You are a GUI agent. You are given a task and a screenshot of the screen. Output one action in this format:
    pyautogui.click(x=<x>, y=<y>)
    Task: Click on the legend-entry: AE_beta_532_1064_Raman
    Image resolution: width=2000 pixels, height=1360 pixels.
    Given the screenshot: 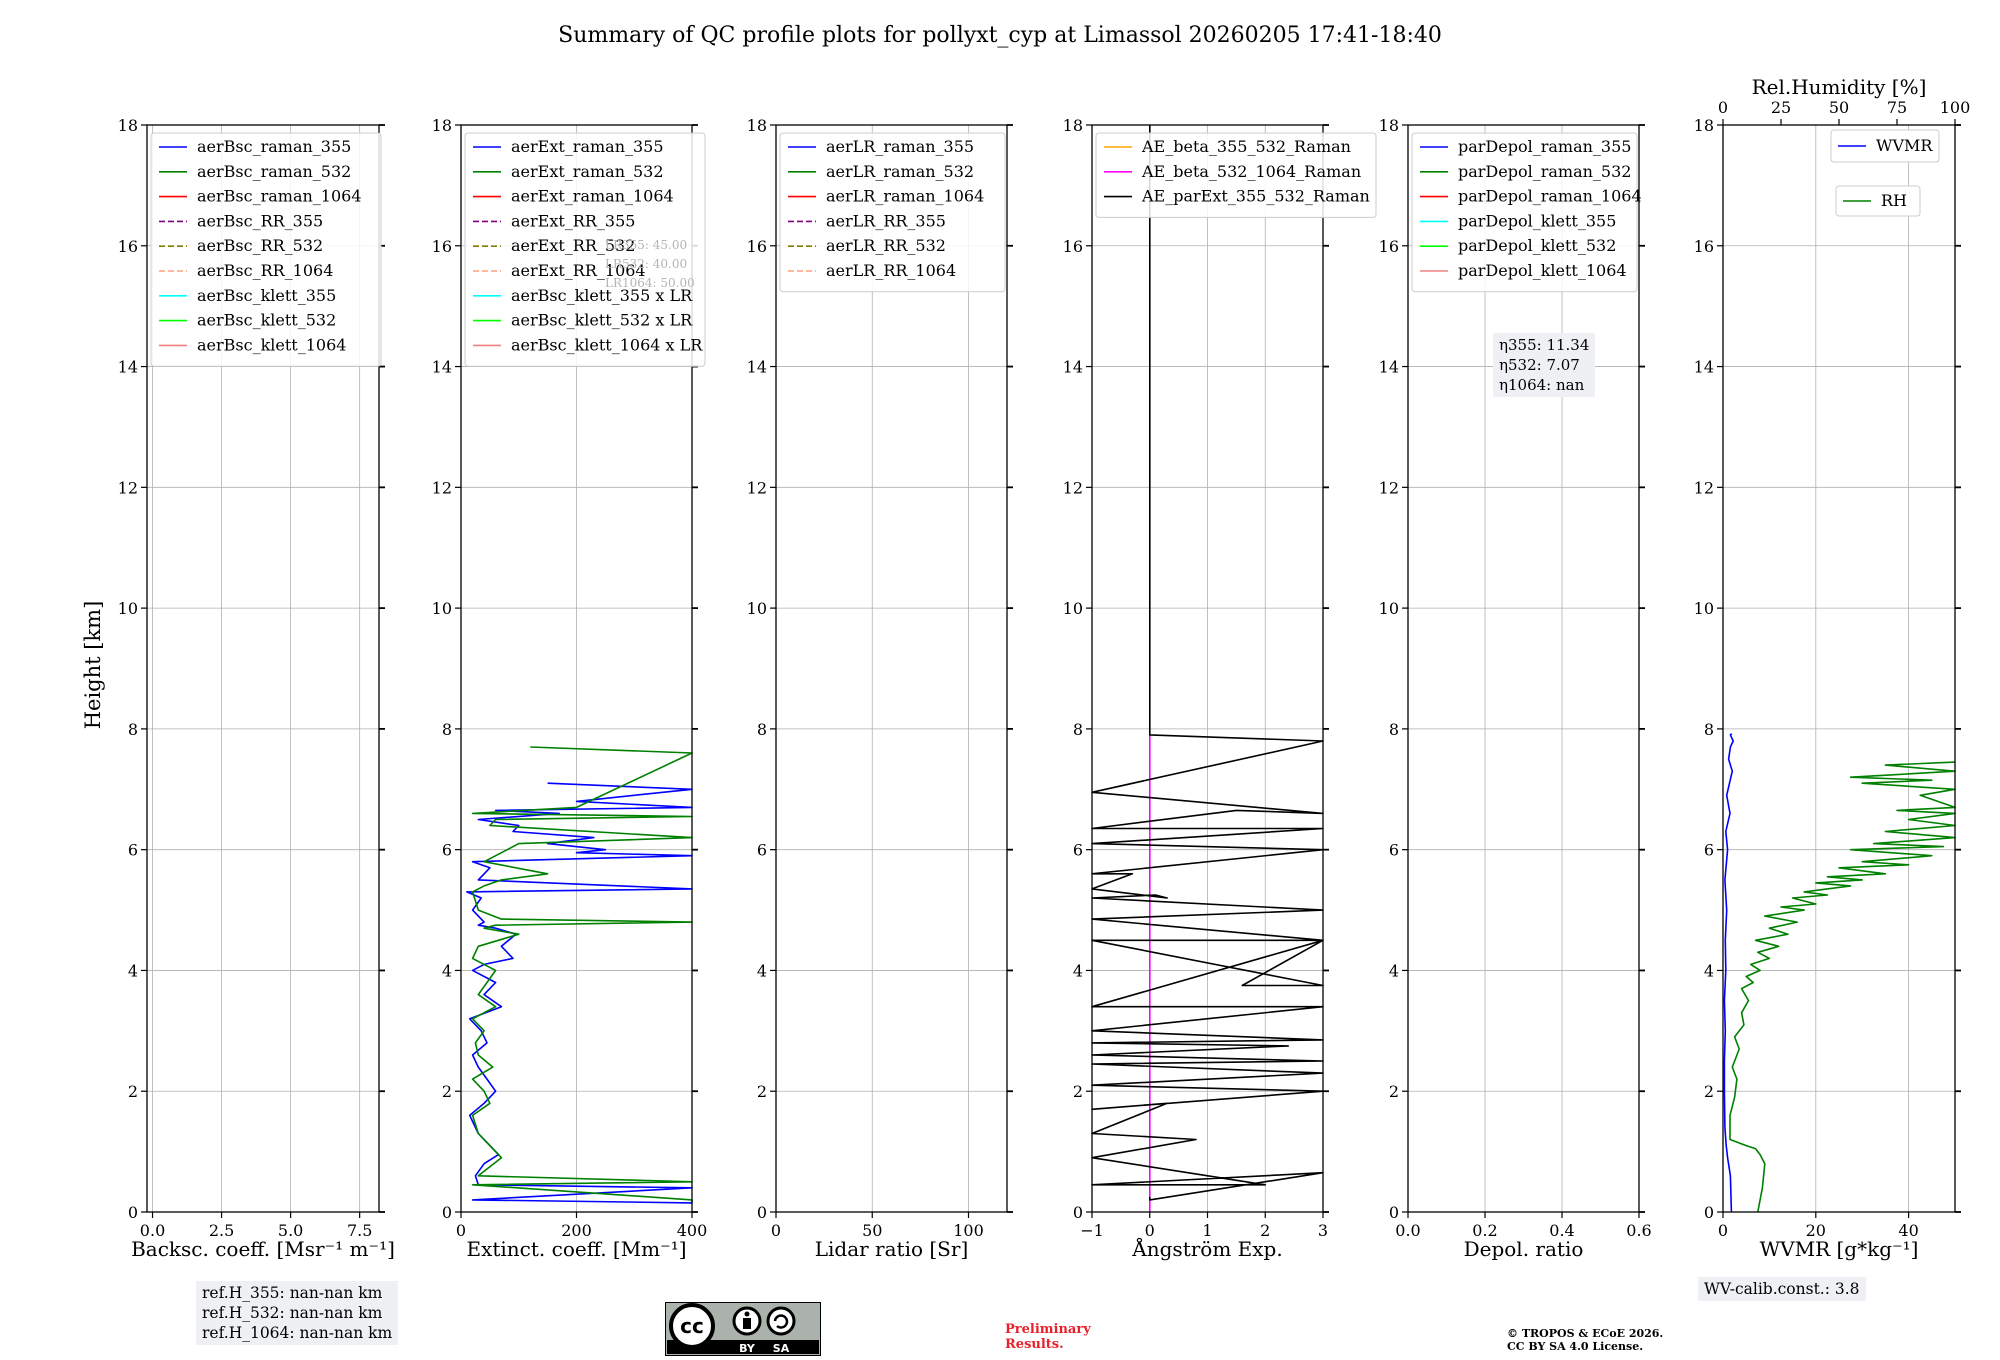 What is the action you would take?
    pyautogui.click(x=1251, y=171)
    